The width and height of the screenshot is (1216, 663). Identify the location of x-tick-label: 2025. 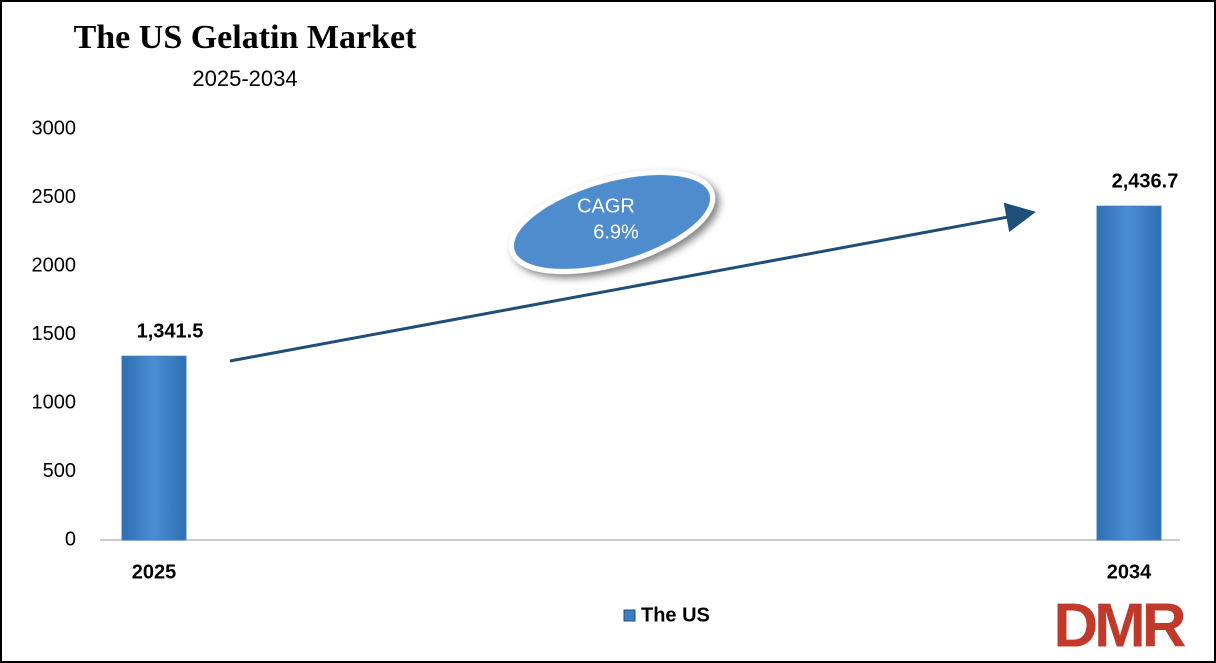
(154, 572).